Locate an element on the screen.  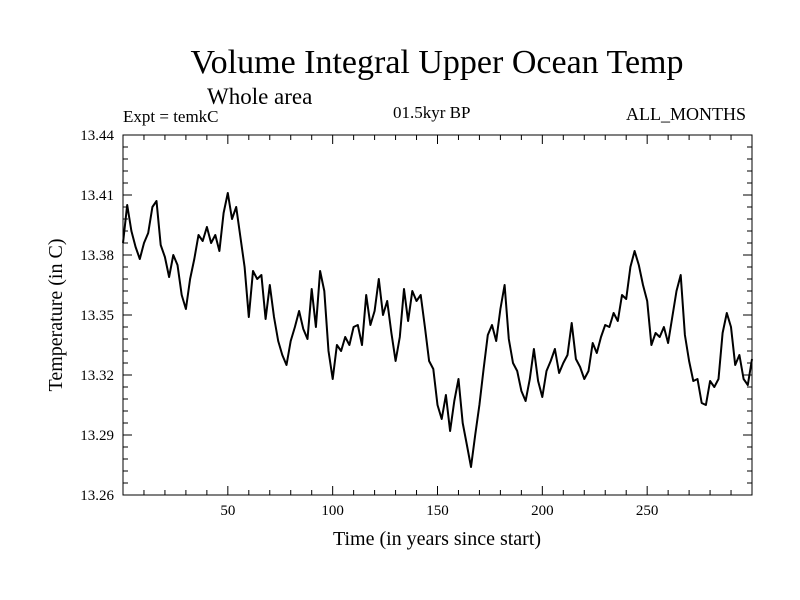
y-tick-label: 13.44 is located at coordinates (97, 136).